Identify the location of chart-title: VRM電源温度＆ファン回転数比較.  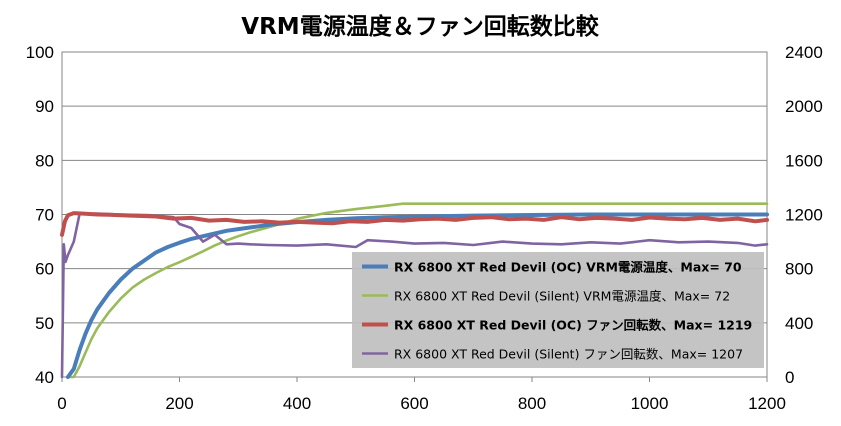
(420, 26).